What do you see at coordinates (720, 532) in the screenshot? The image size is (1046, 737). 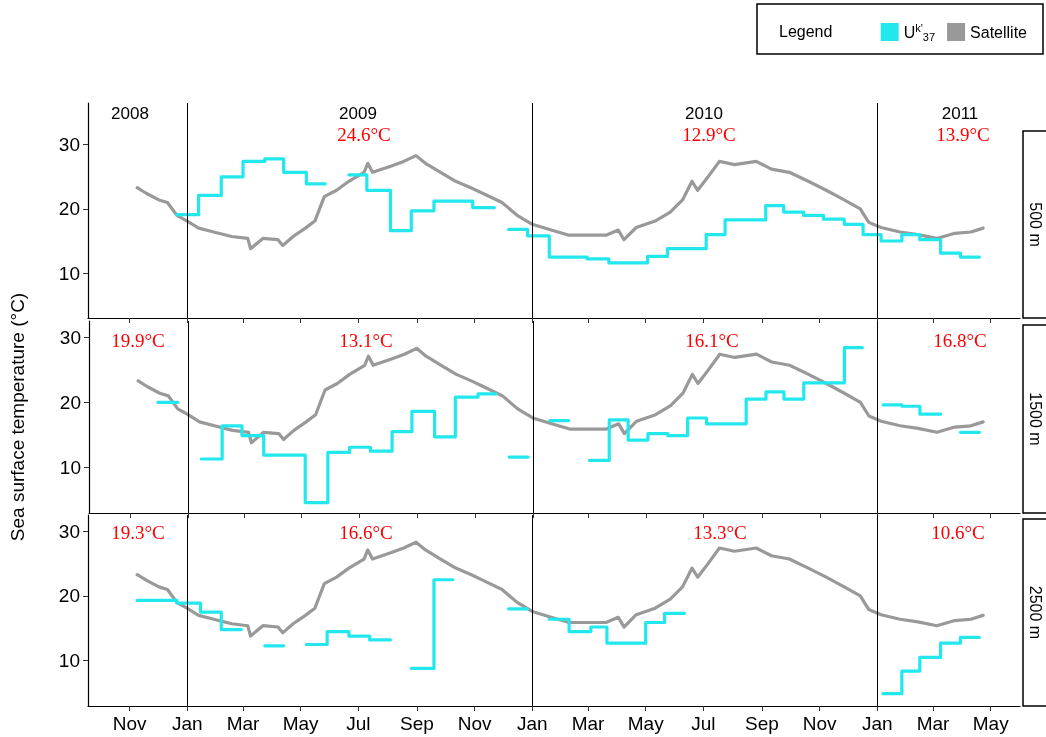 I see `annotation: 13.3°C` at bounding box center [720, 532].